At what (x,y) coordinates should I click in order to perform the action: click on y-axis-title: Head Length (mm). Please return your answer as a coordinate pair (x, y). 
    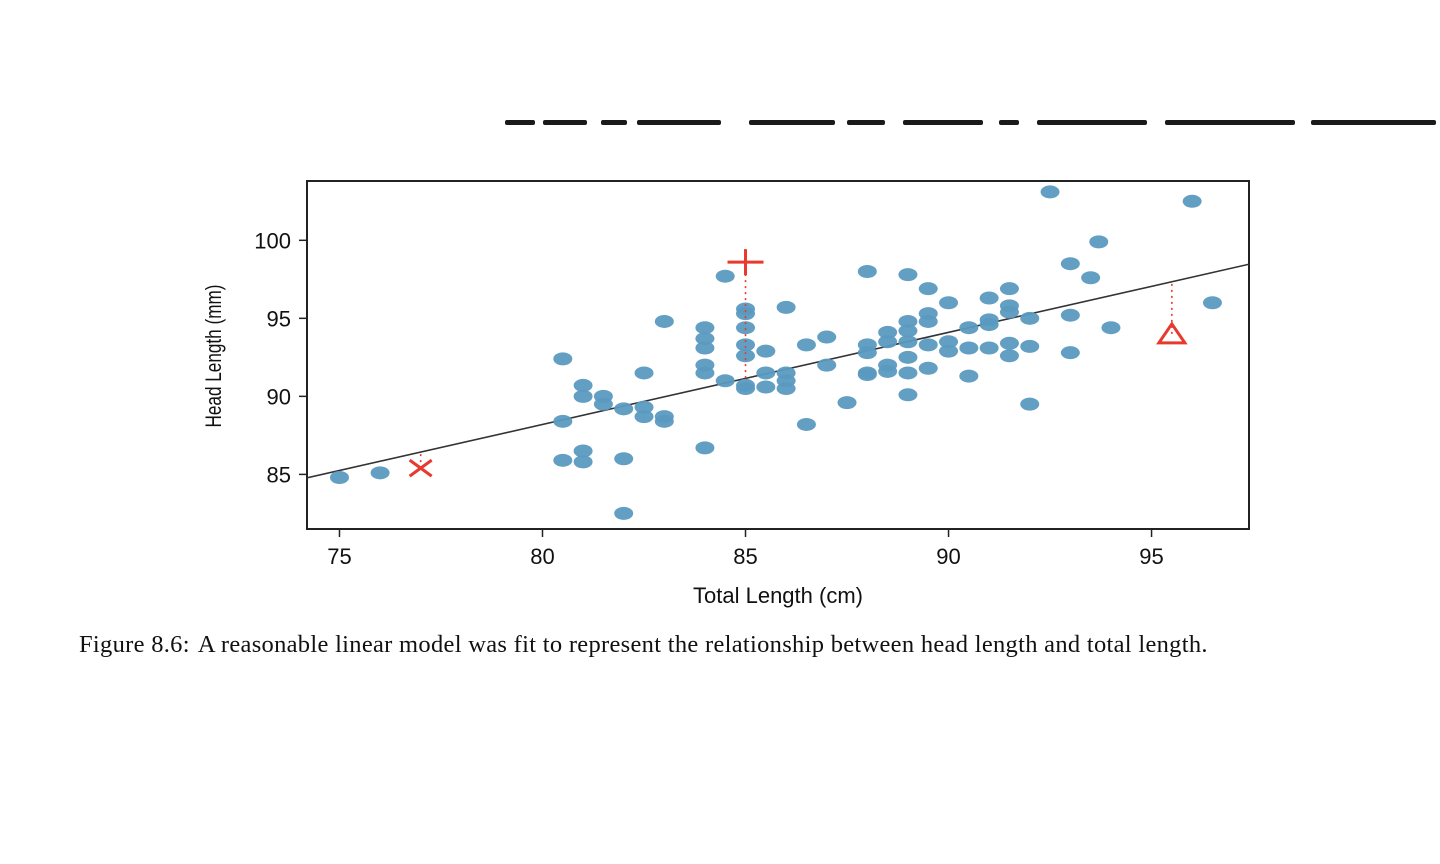
    Looking at the image, I should click on (214, 356).